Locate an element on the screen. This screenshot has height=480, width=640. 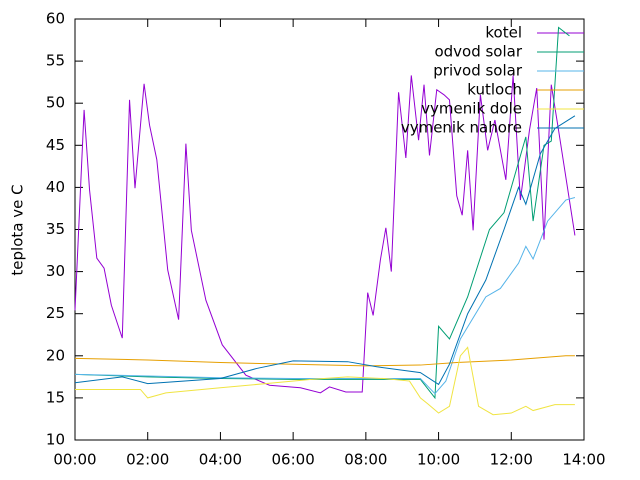
y-tick-label: 15 is located at coordinates (55, 397).